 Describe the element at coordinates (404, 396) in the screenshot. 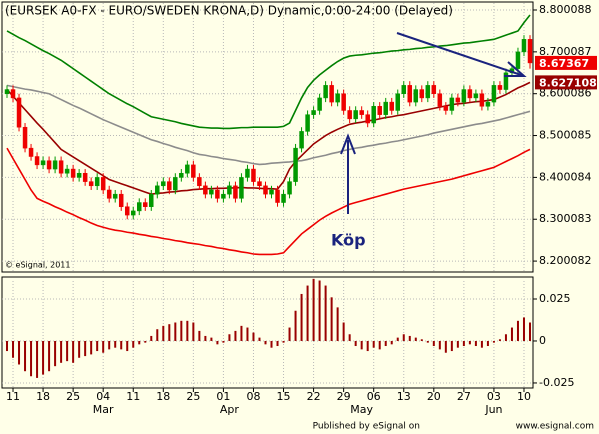

I see `x-tick-label: 13` at that location.